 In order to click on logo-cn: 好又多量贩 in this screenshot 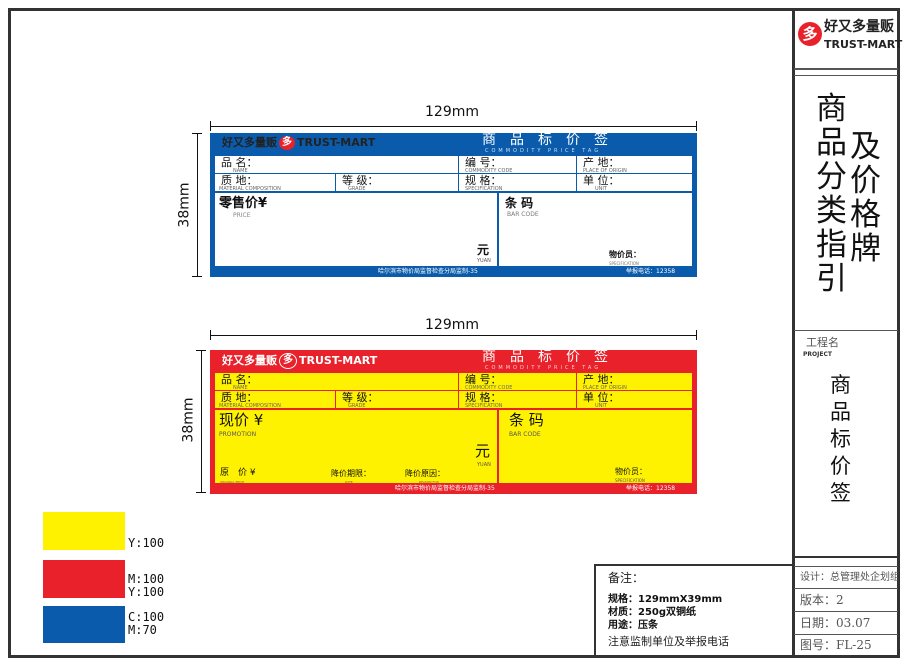, I will do `click(249, 142)`.